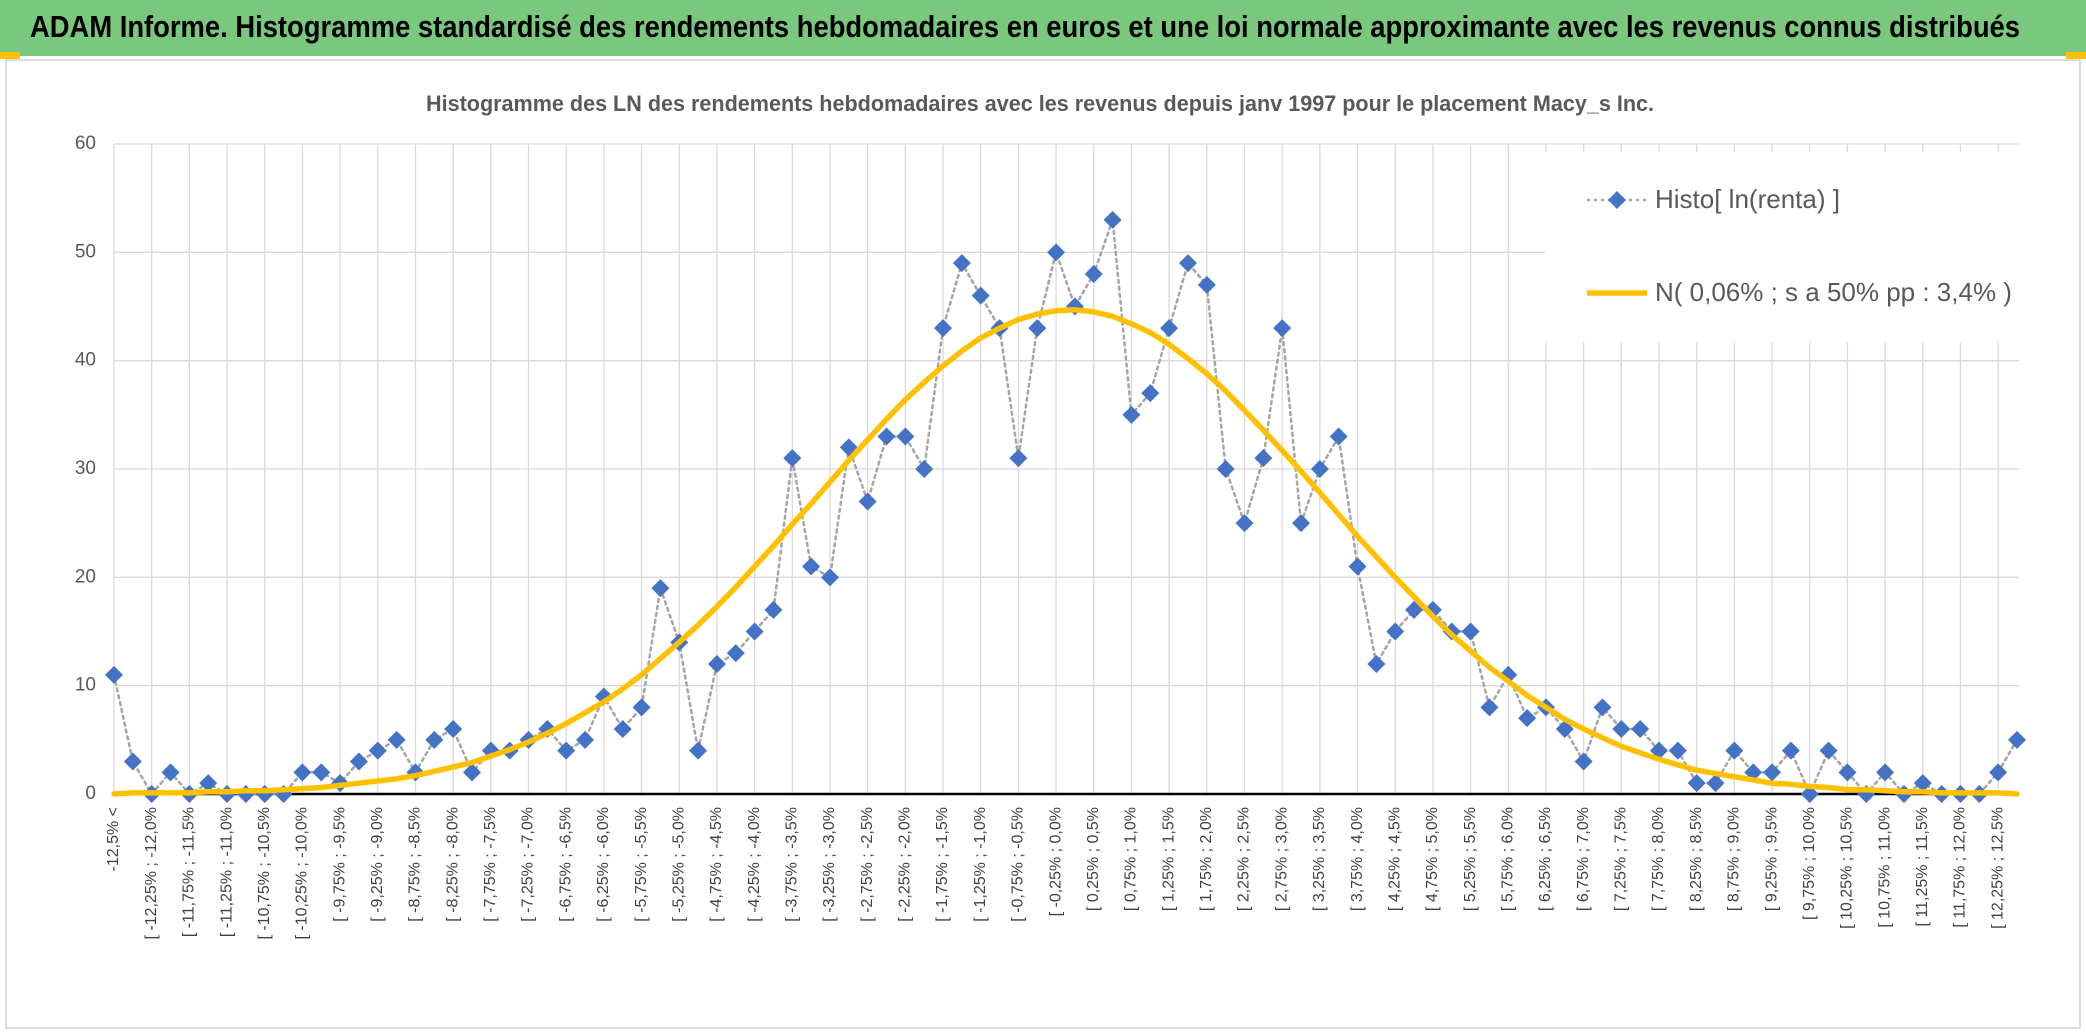  Describe the element at coordinates (528, 864) in the screenshot. I see `x-tick-label: [ -7,25% ; -7,0%` at that location.